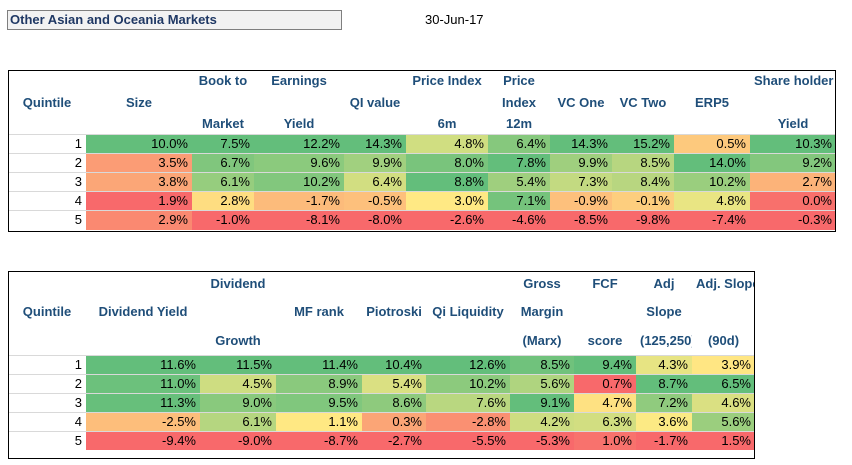 Image resolution: width=852 pixels, height=465 pixels. I want to click on value-cell: 9.2%, so click(793, 163).